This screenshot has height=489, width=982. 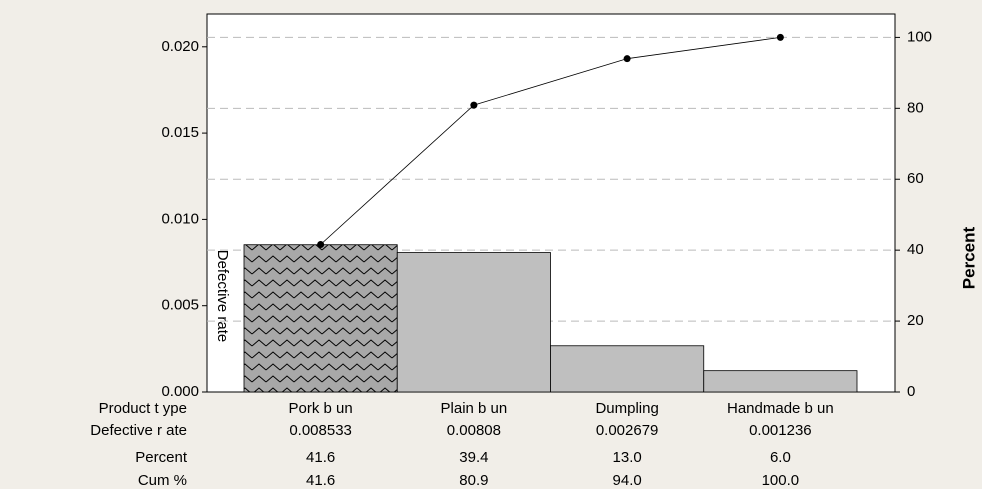 I want to click on table-value: 94.0, so click(x=627, y=480).